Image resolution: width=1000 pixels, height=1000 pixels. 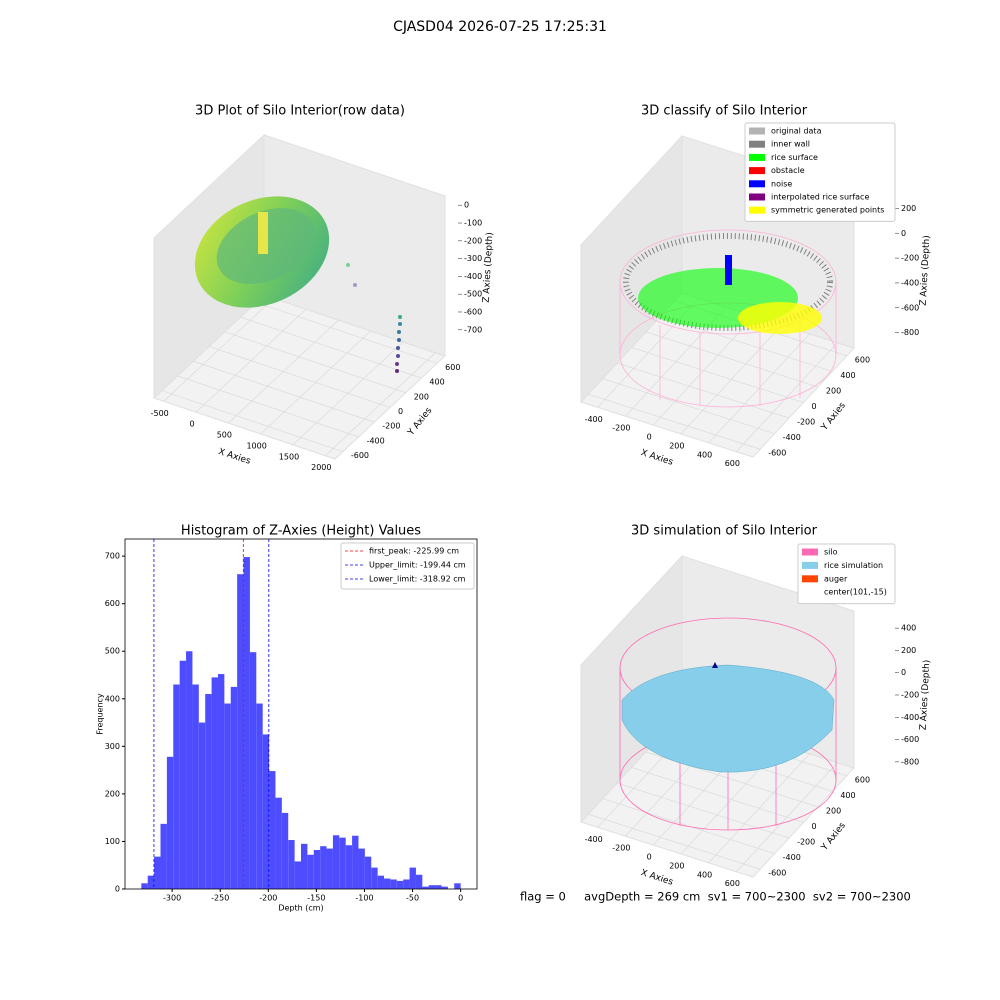 I want to click on y-tick-label: 300, so click(x=112, y=746).